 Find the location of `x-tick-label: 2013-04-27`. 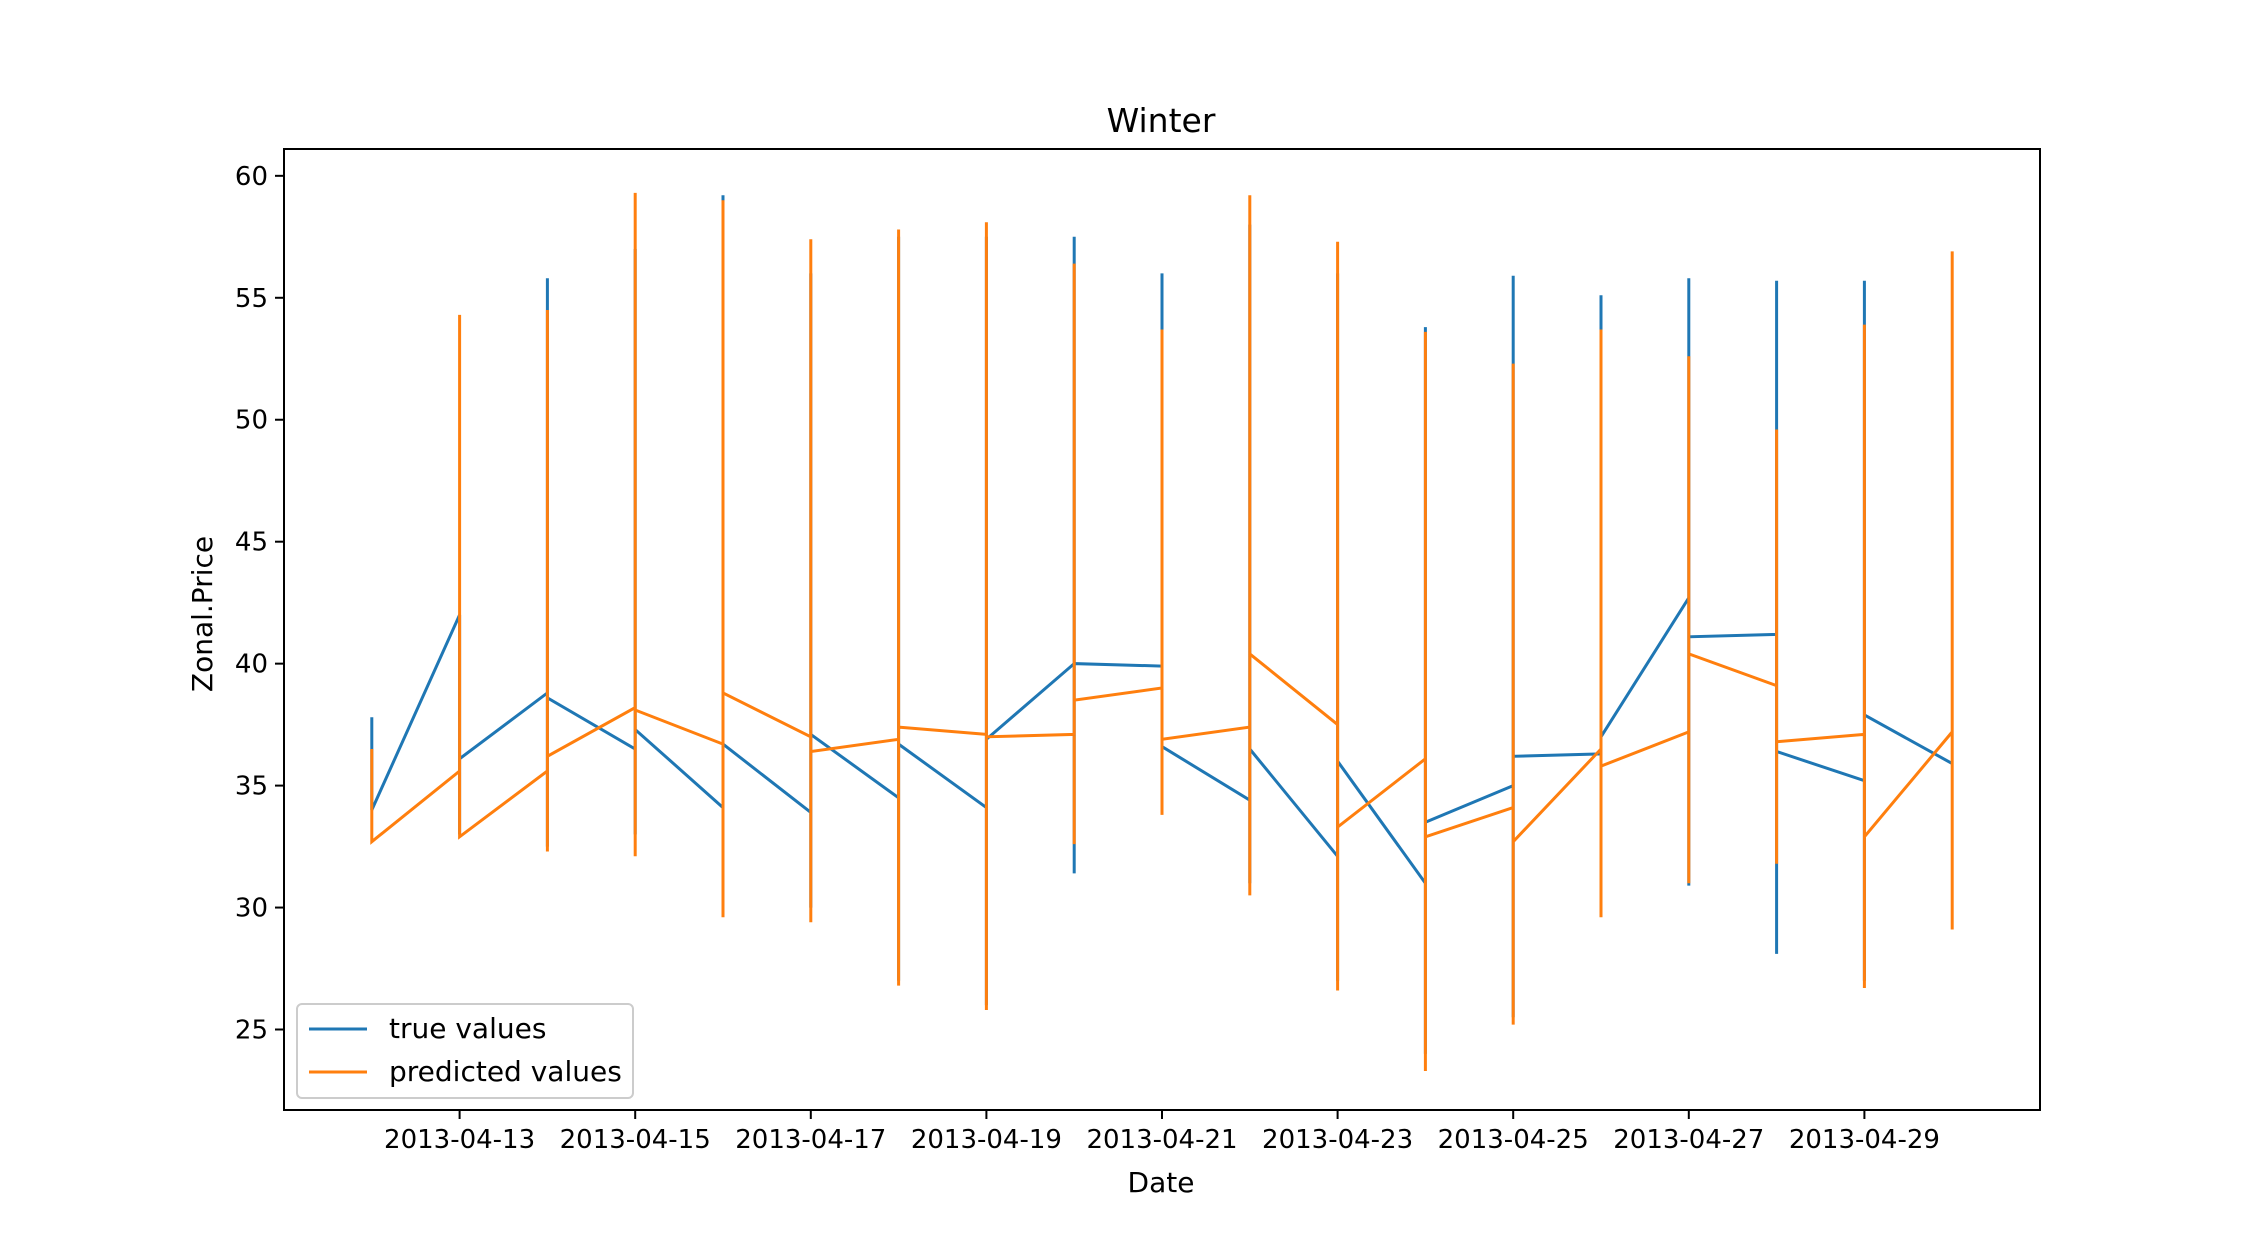

x-tick-label: 2013-04-27 is located at coordinates (1688, 1140).